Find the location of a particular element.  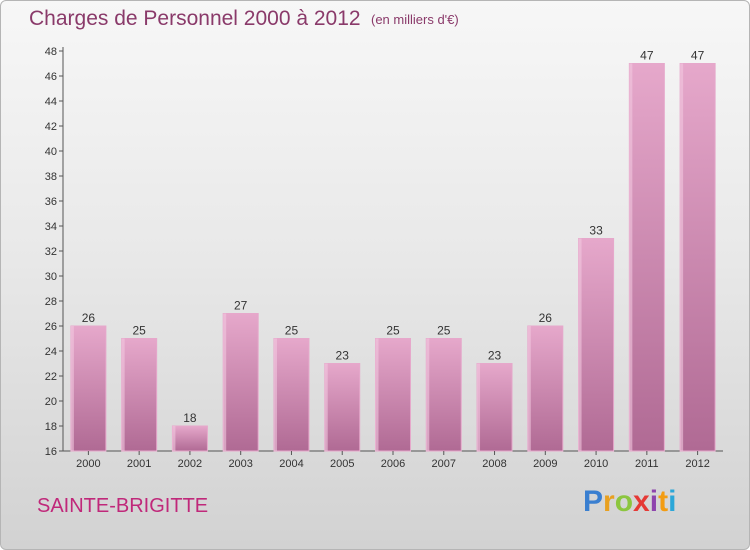

bar-highlight-2006 is located at coordinates (377, 394).